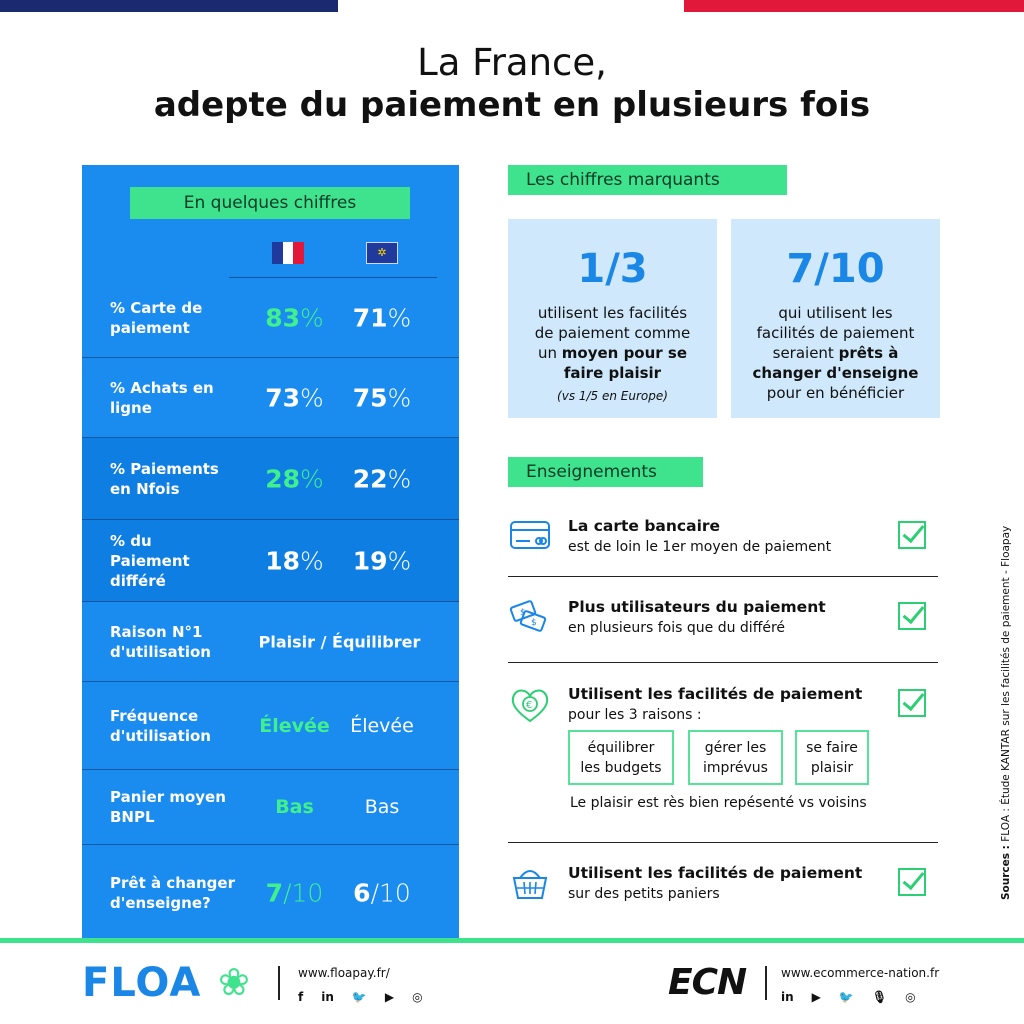  I want to click on microphone-icon: 🎙, so click(879, 997).